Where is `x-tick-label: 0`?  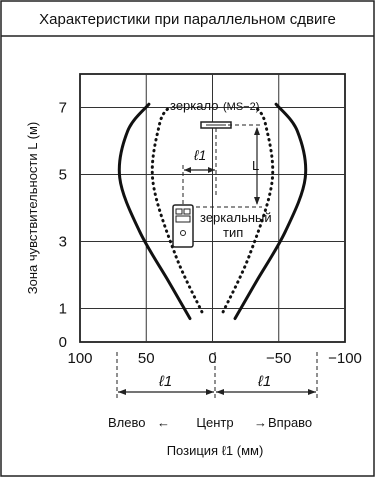 x-tick-label: 0 is located at coordinates (212, 358).